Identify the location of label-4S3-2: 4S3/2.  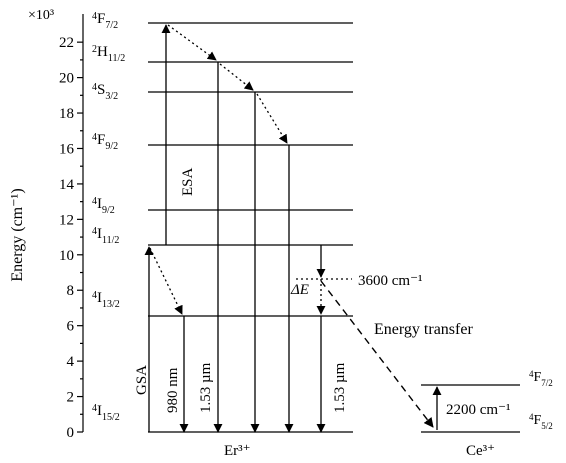
(105, 92).